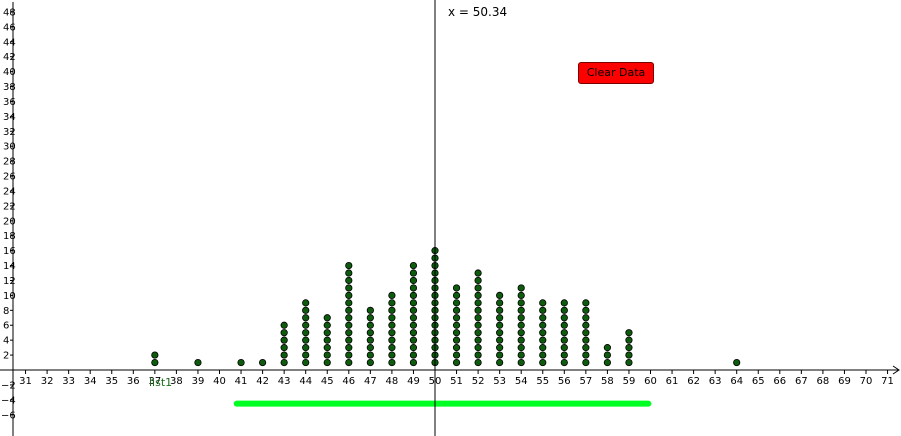 The image size is (901, 436). What do you see at coordinates (9, 42) in the screenshot?
I see `y-tick-label: 44` at bounding box center [9, 42].